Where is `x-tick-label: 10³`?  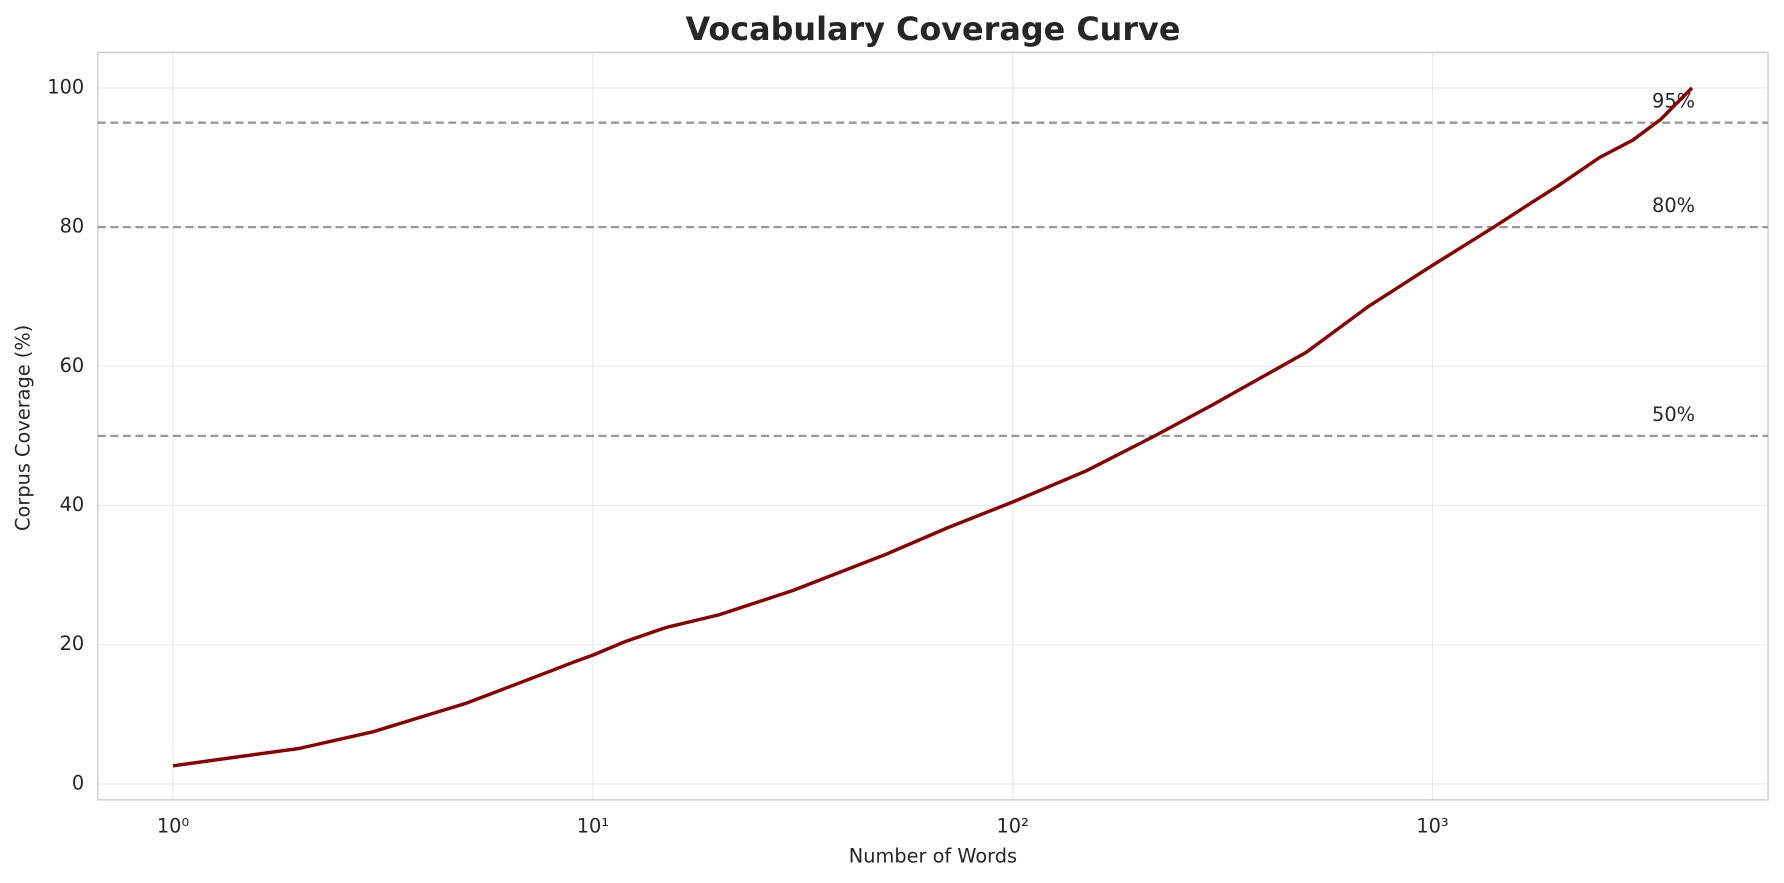 x-tick-label: 10³ is located at coordinates (1432, 826).